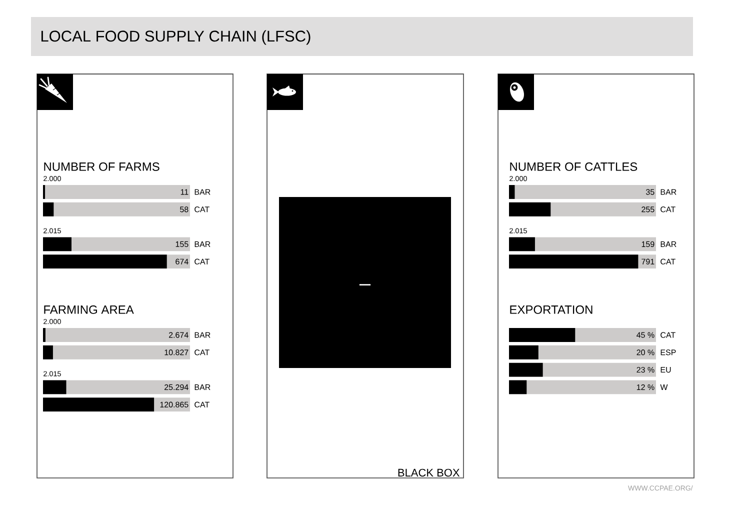 Image resolution: width=730 pixels, height=516 pixels. Describe the element at coordinates (645, 353) in the screenshot. I see `data-label: 20 %` at that location.